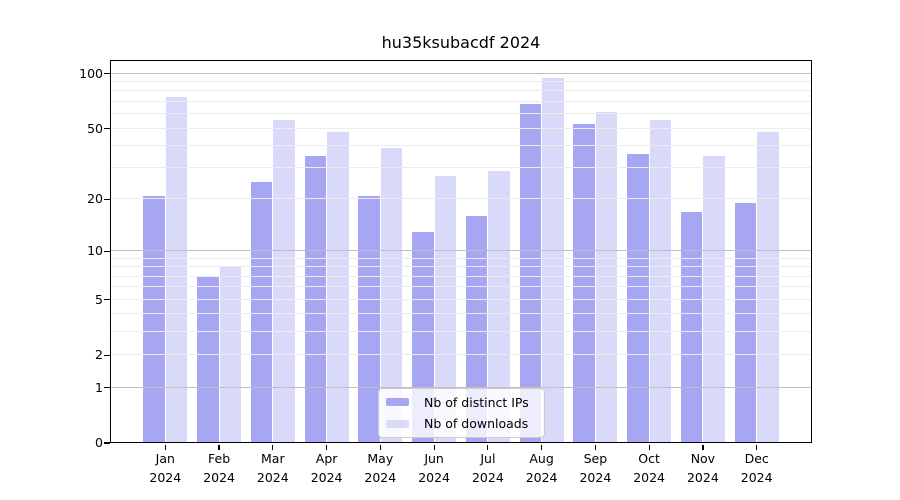 The width and height of the screenshot is (900, 500). I want to click on x-axis-tick-label: Apr 2024, so click(327, 469).